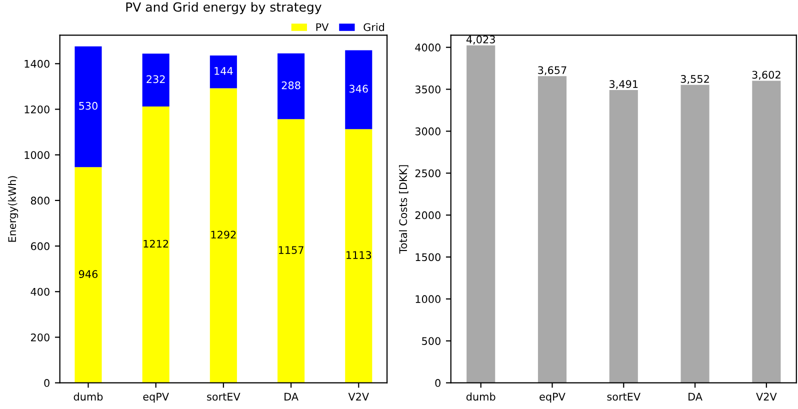 Image resolution: width=798 pixels, height=409 pixels. I want to click on data-label: 1212, so click(156, 244).